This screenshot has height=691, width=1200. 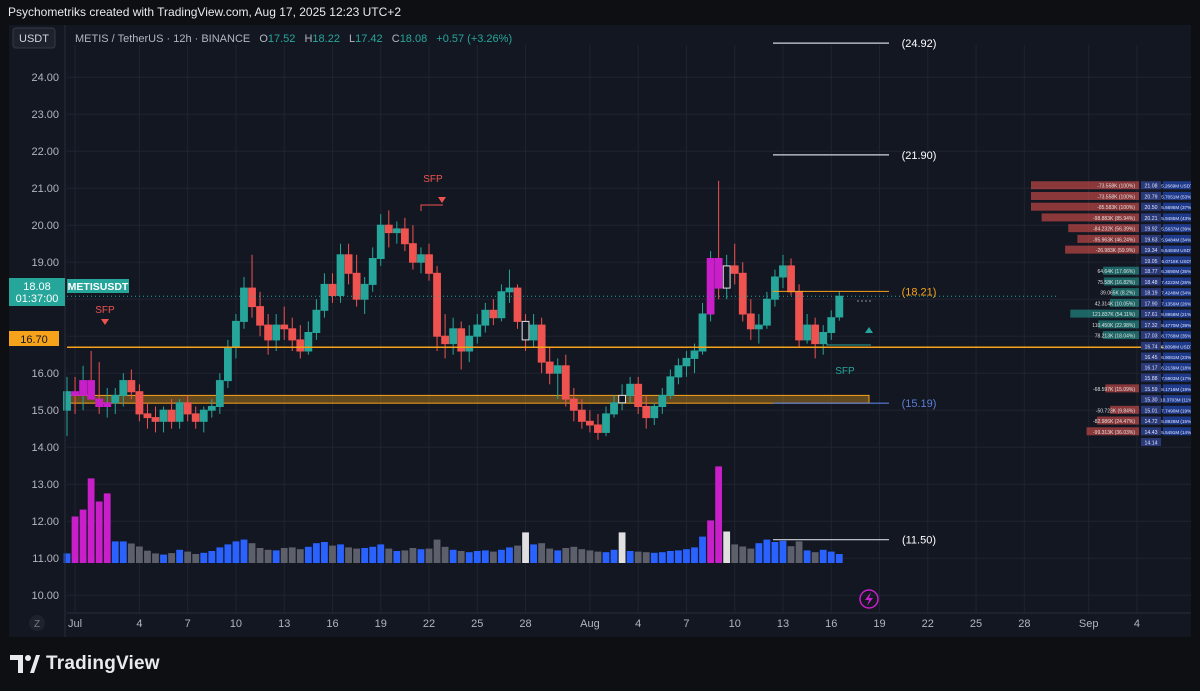 I want to click on orderbook-size: -85.583K (100%), so click(x=1116, y=208).